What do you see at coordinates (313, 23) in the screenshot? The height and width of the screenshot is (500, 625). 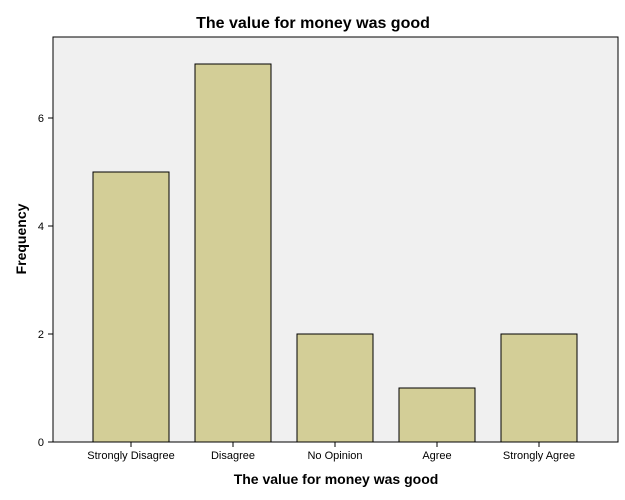 I see `chart-title: The value for money was good` at bounding box center [313, 23].